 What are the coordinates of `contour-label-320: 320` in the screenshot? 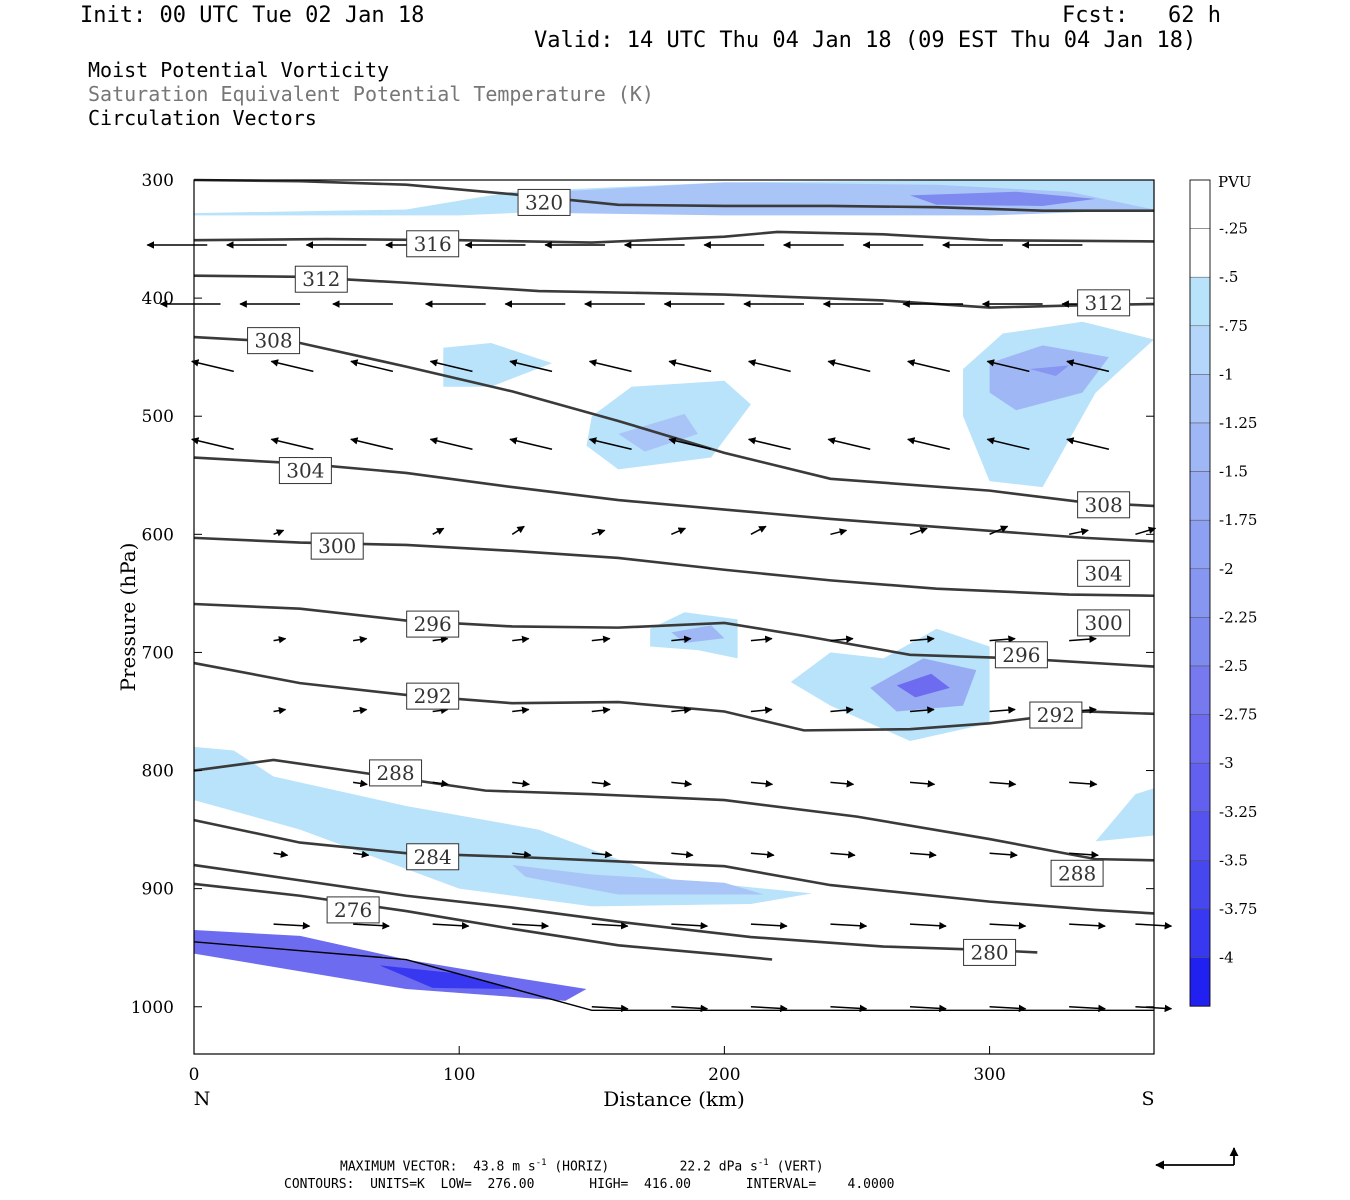 It's located at (544, 202).